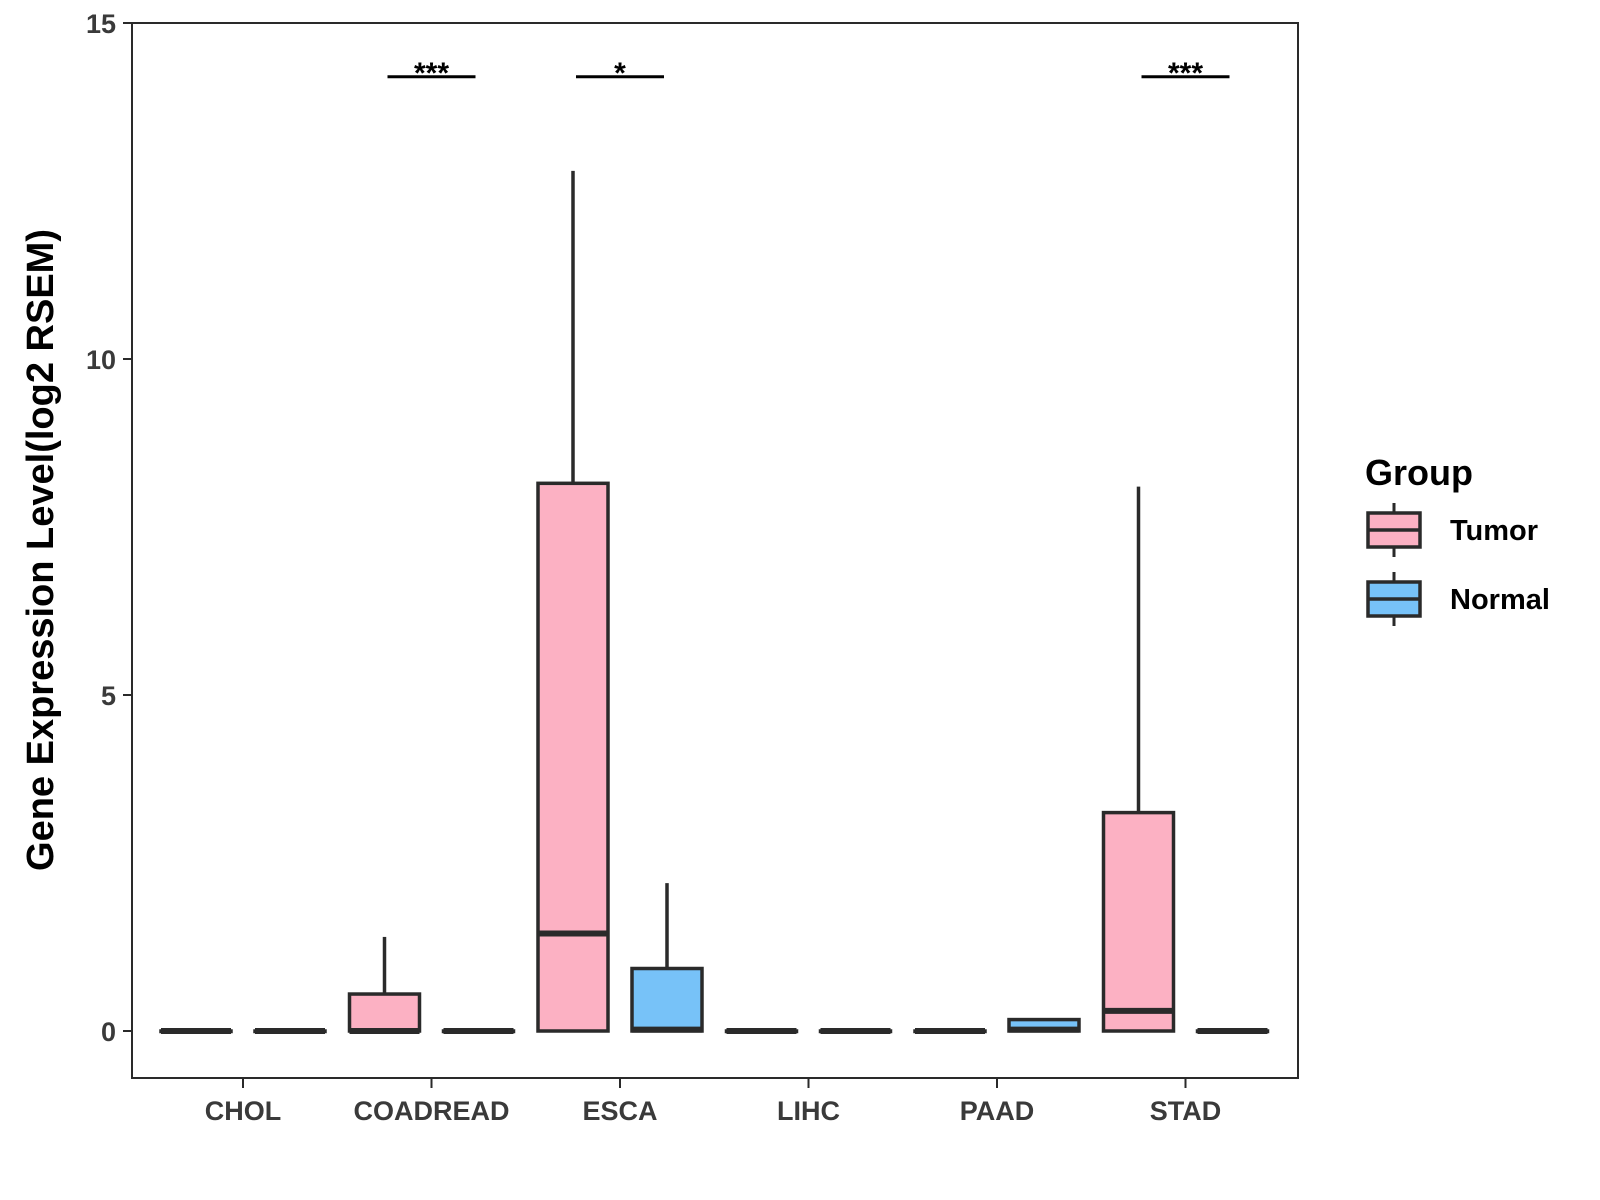 This screenshot has height=1200, width=1600. Describe the element at coordinates (761, 1031) in the screenshot. I see `box-tumor-lihc` at that location.